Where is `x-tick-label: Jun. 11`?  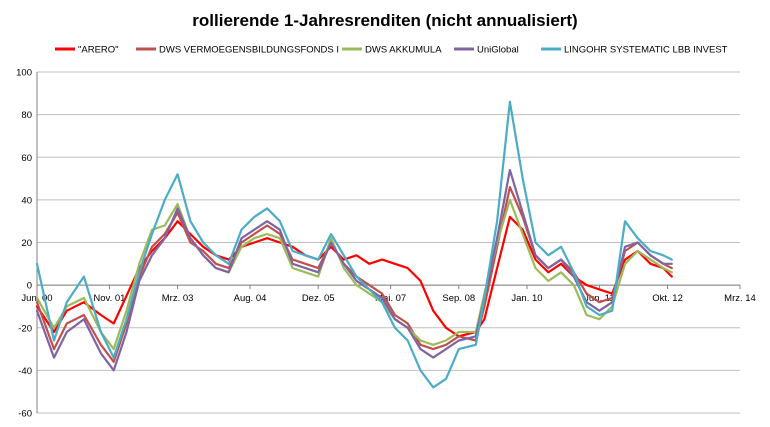 x-tick-label: Jun. 11 is located at coordinates (599, 298).